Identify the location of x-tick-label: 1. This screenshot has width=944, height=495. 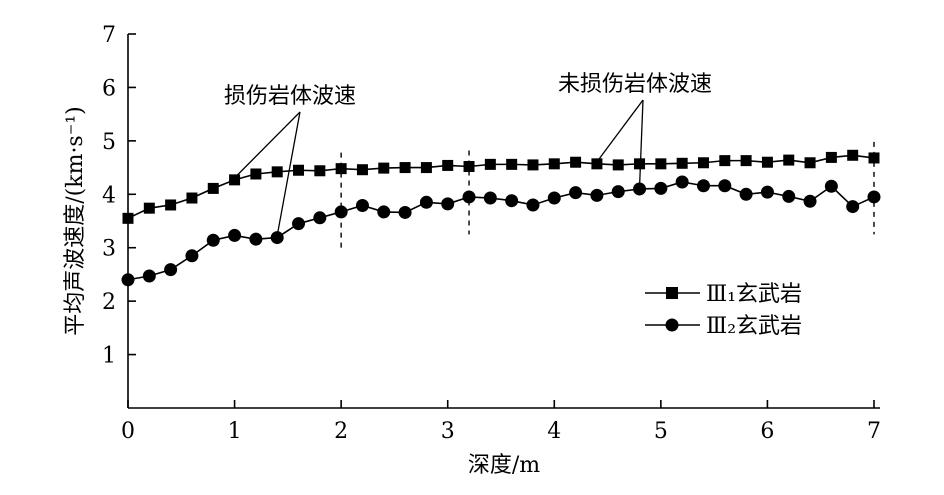
(235, 431).